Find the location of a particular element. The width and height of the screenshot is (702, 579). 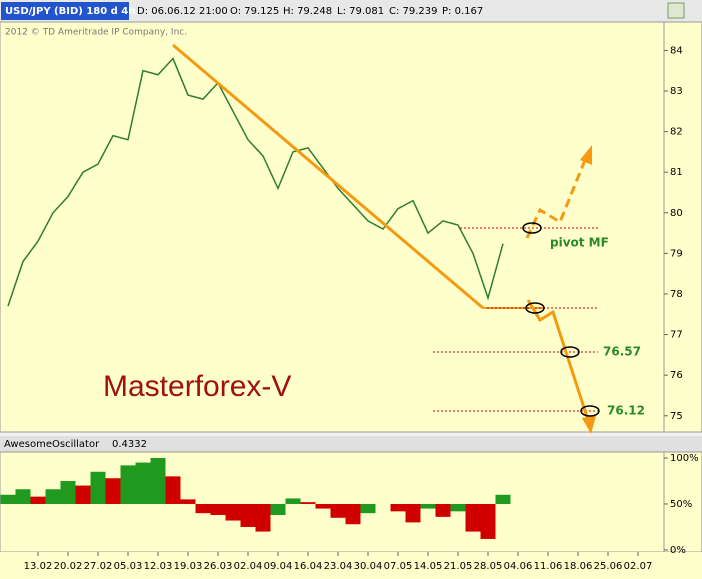

y-tick-label: 76 is located at coordinates (676, 375).